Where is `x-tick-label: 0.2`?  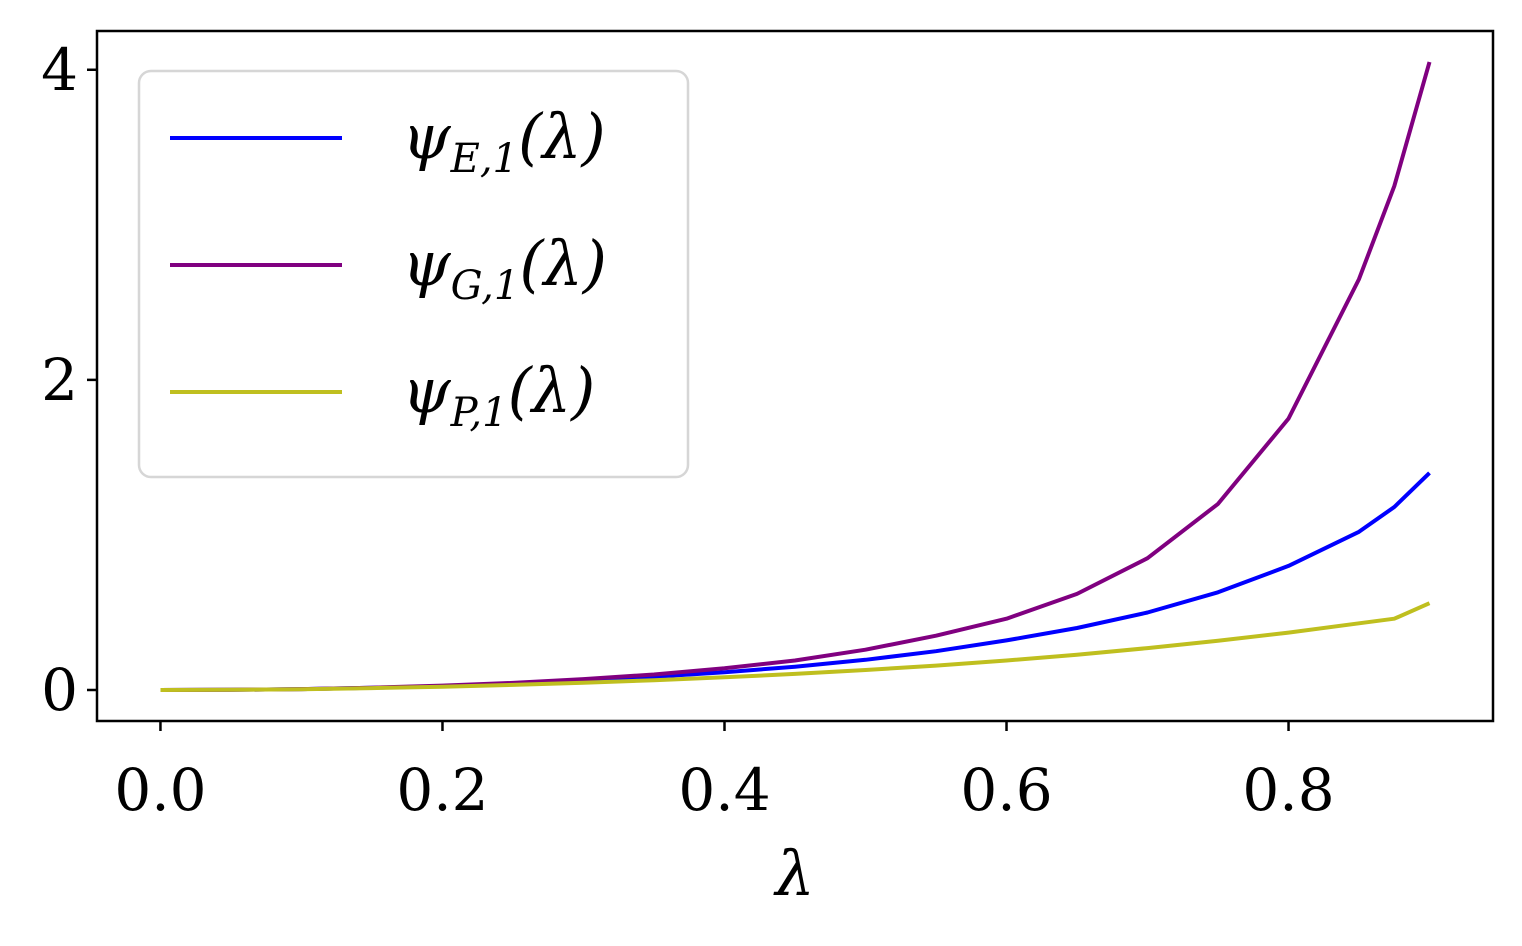 x-tick-label: 0.2 is located at coordinates (442, 790).